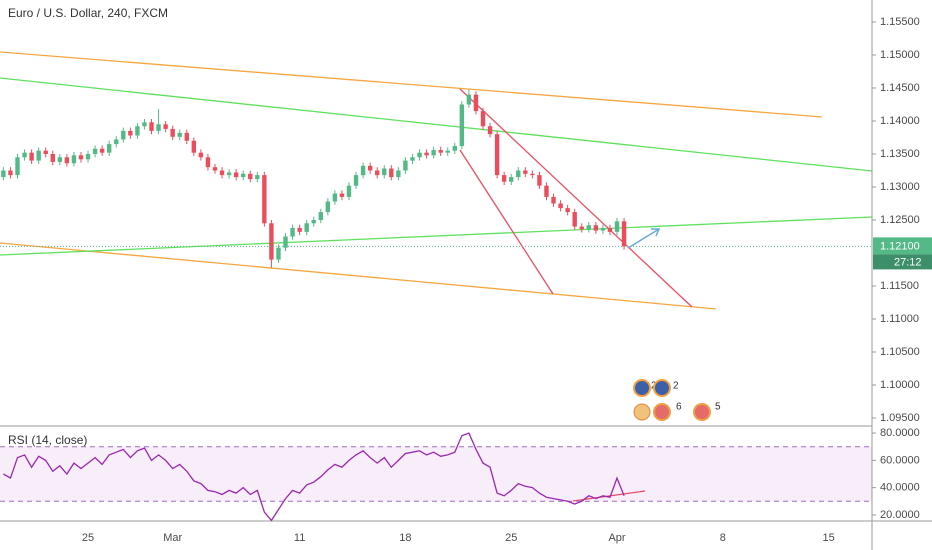 This screenshot has height=550, width=932. I want to click on trend-line, so click(436, 236).